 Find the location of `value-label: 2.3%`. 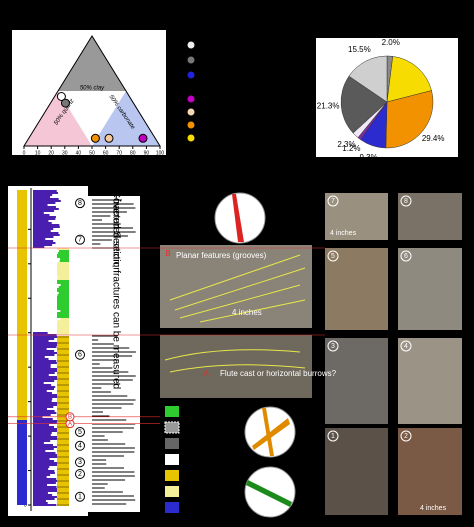

value-label: 2.3% is located at coordinates (346, 144).